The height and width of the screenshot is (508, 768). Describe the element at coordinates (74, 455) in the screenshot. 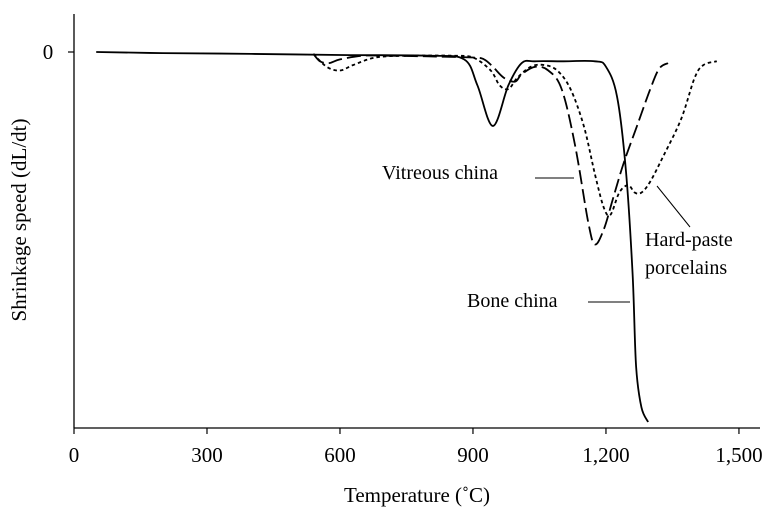

I see `x-tick-label: 0` at that location.